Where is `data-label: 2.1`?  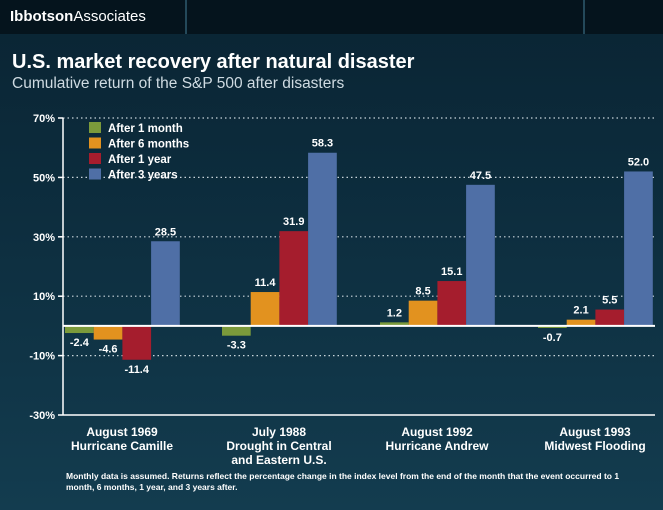 data-label: 2.1 is located at coordinates (580, 311).